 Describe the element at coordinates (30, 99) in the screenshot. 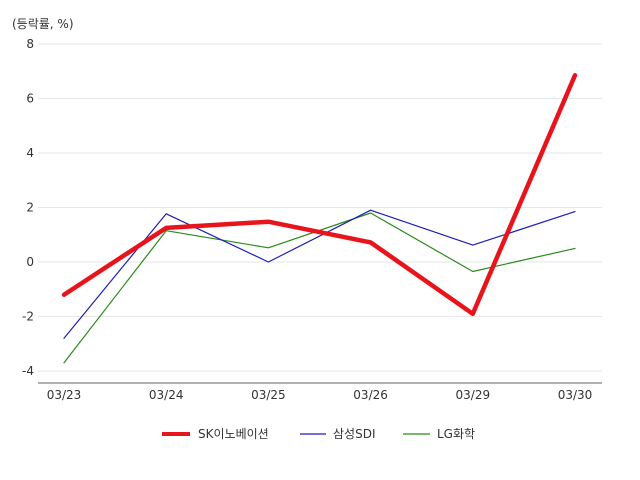

I see `y-tick-label: 6` at that location.